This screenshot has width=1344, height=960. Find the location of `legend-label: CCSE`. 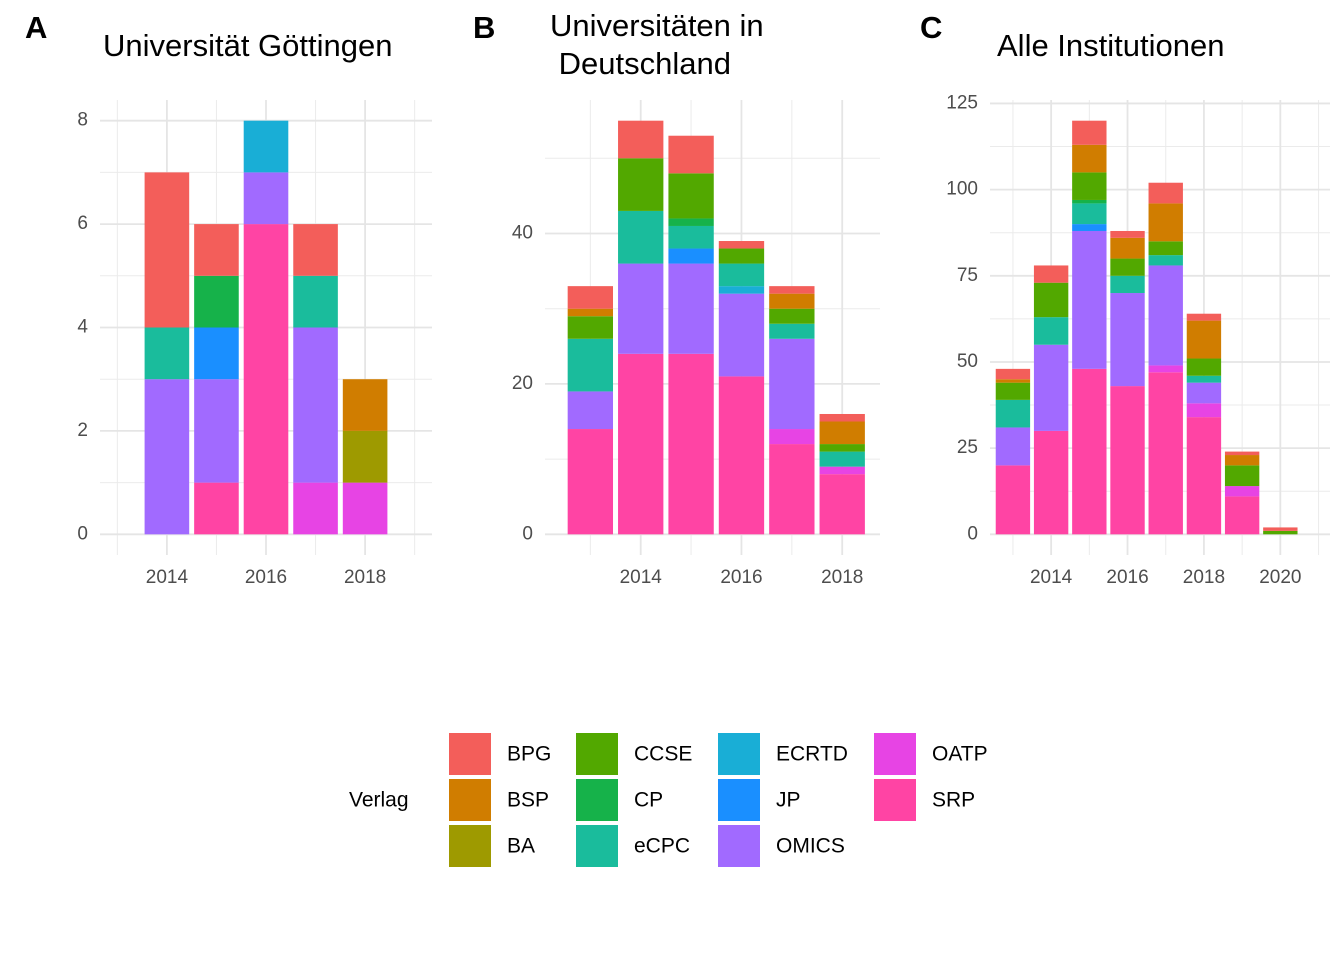

legend-label: CCSE is located at coordinates (663, 754).